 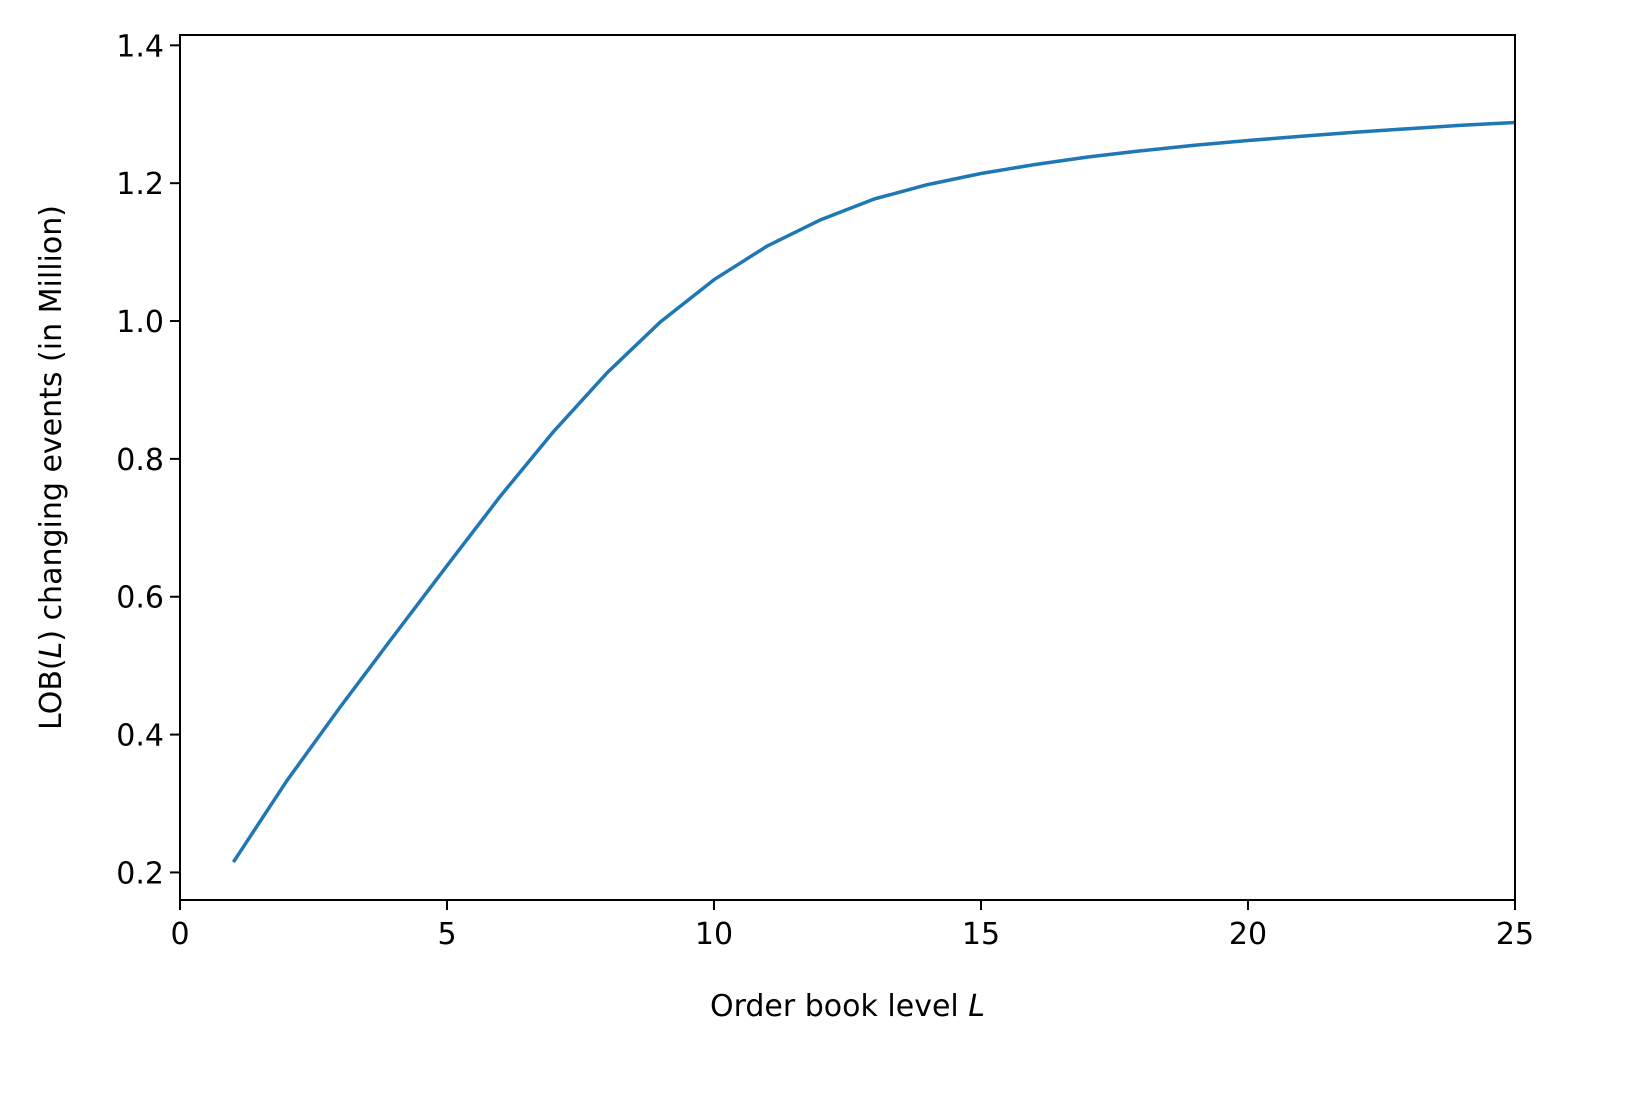 I want to click on y-tick-label: 0.8, so click(x=140, y=460).